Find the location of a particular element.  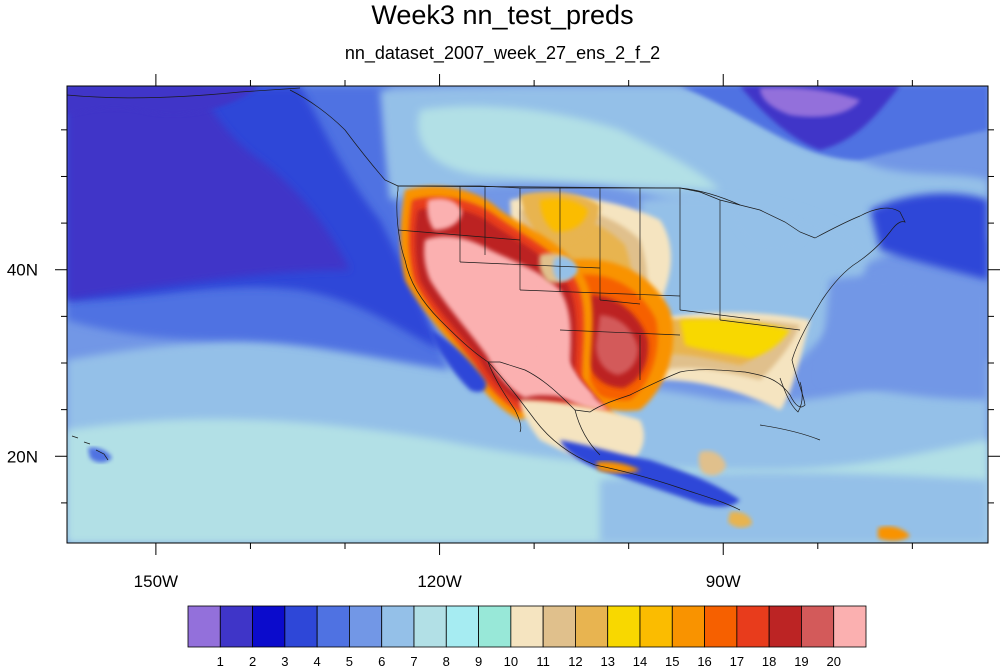

field-caribbean-tan is located at coordinates (740, 519).